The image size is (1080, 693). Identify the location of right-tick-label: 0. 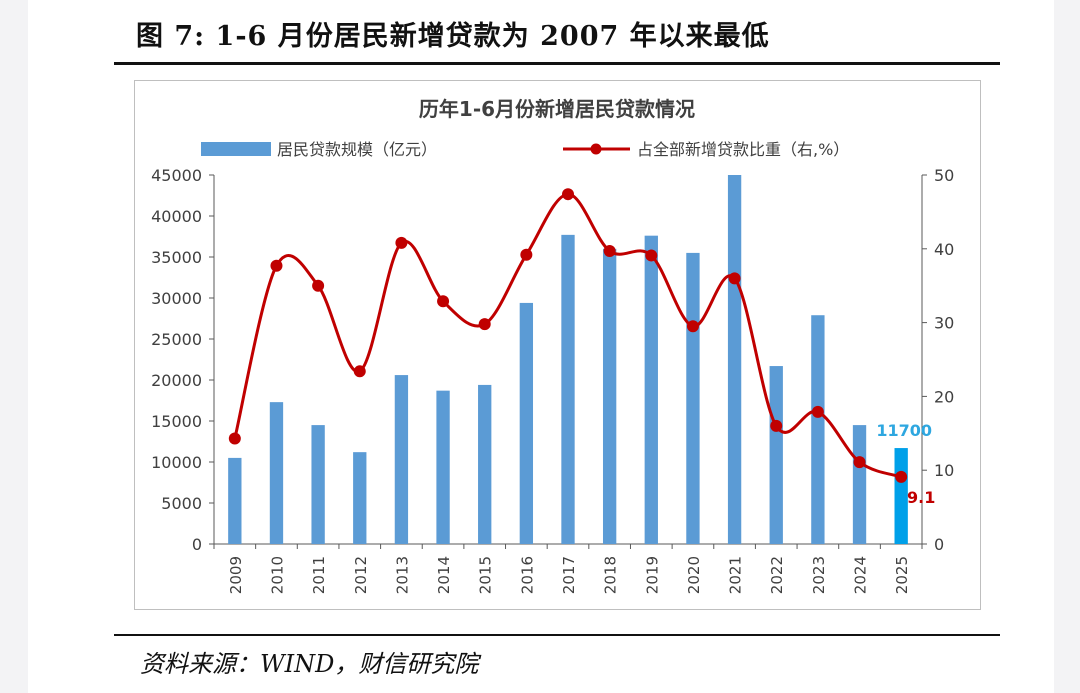
(939, 544).